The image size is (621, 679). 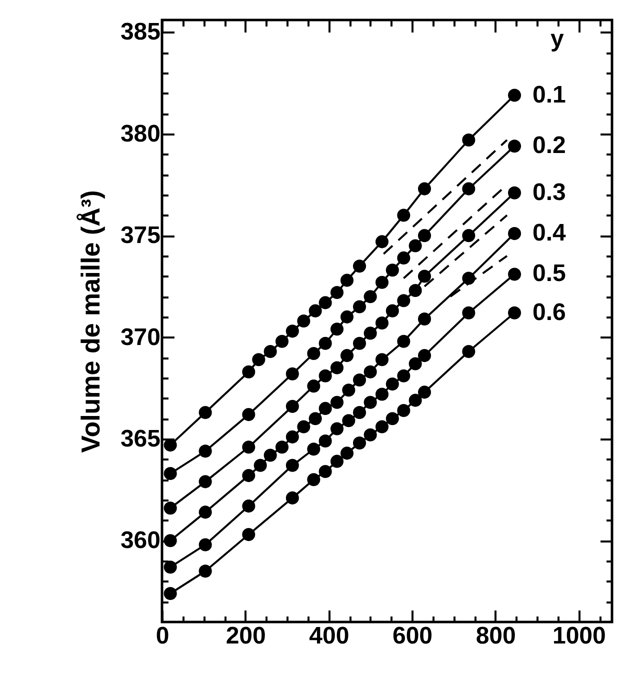 I want to click on legend-label: 0.2, so click(x=549, y=146).